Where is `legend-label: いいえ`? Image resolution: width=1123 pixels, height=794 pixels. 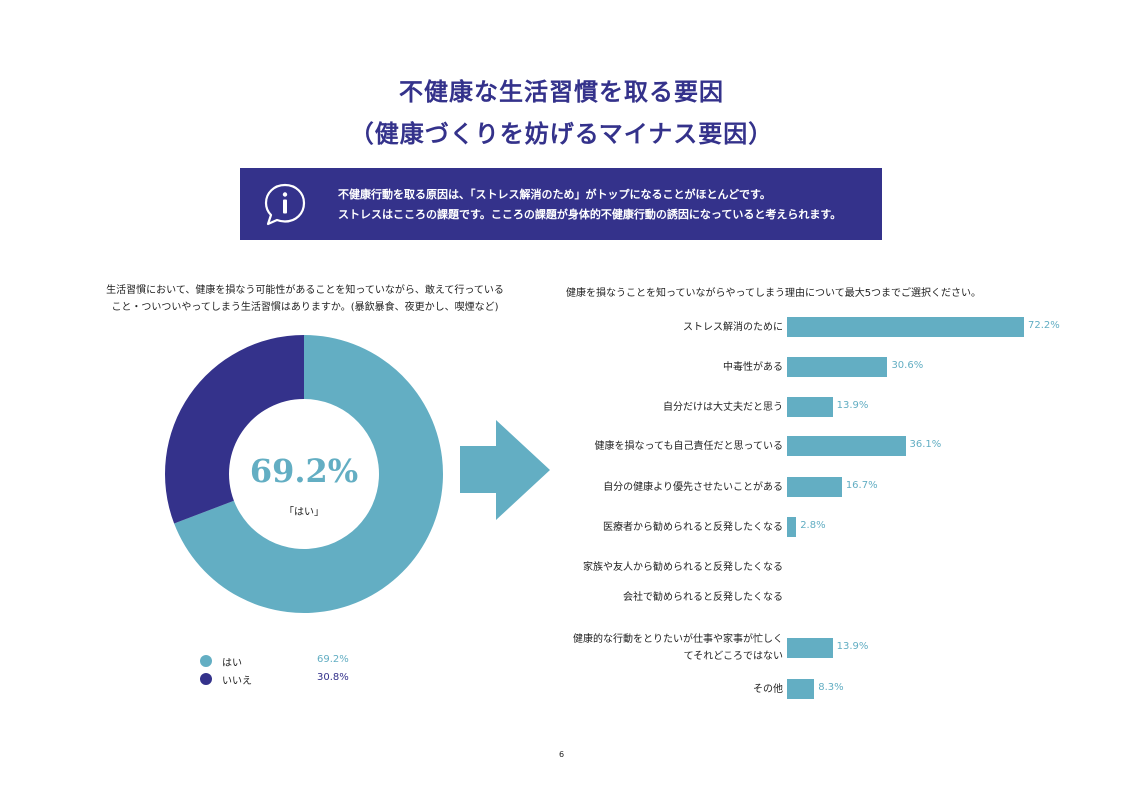
legend-label: いいえ is located at coordinates (237, 681).